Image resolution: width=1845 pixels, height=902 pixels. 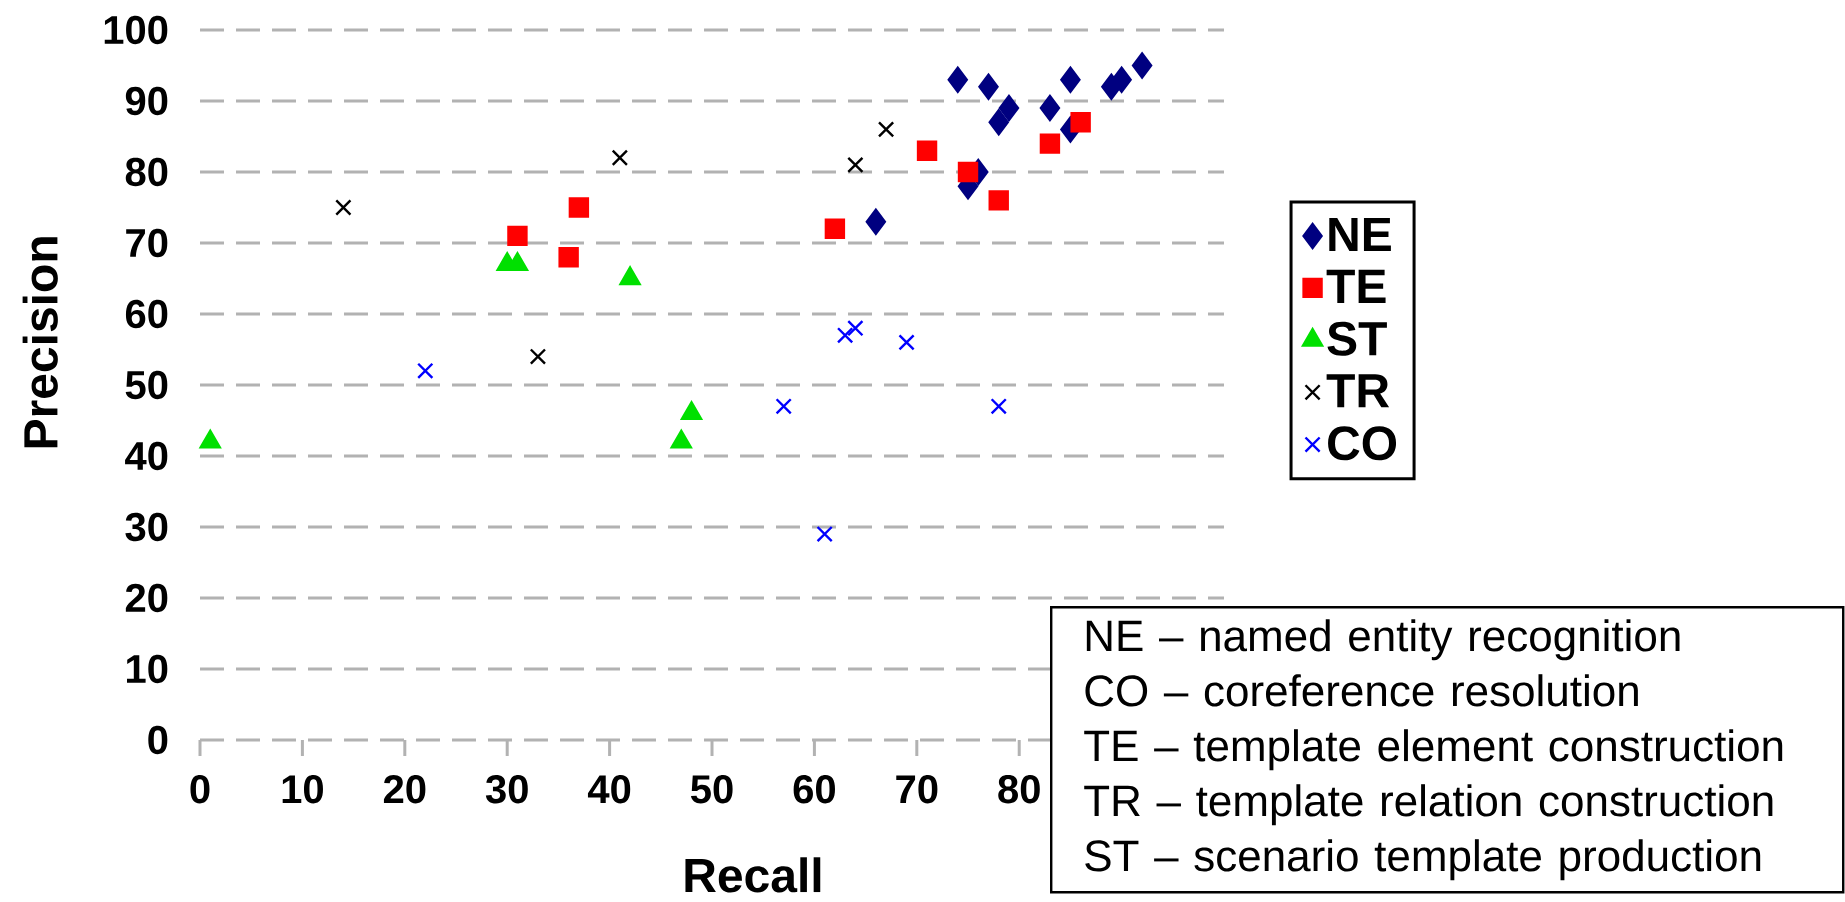 I want to click on y-tick-label: 100, so click(x=136, y=30).